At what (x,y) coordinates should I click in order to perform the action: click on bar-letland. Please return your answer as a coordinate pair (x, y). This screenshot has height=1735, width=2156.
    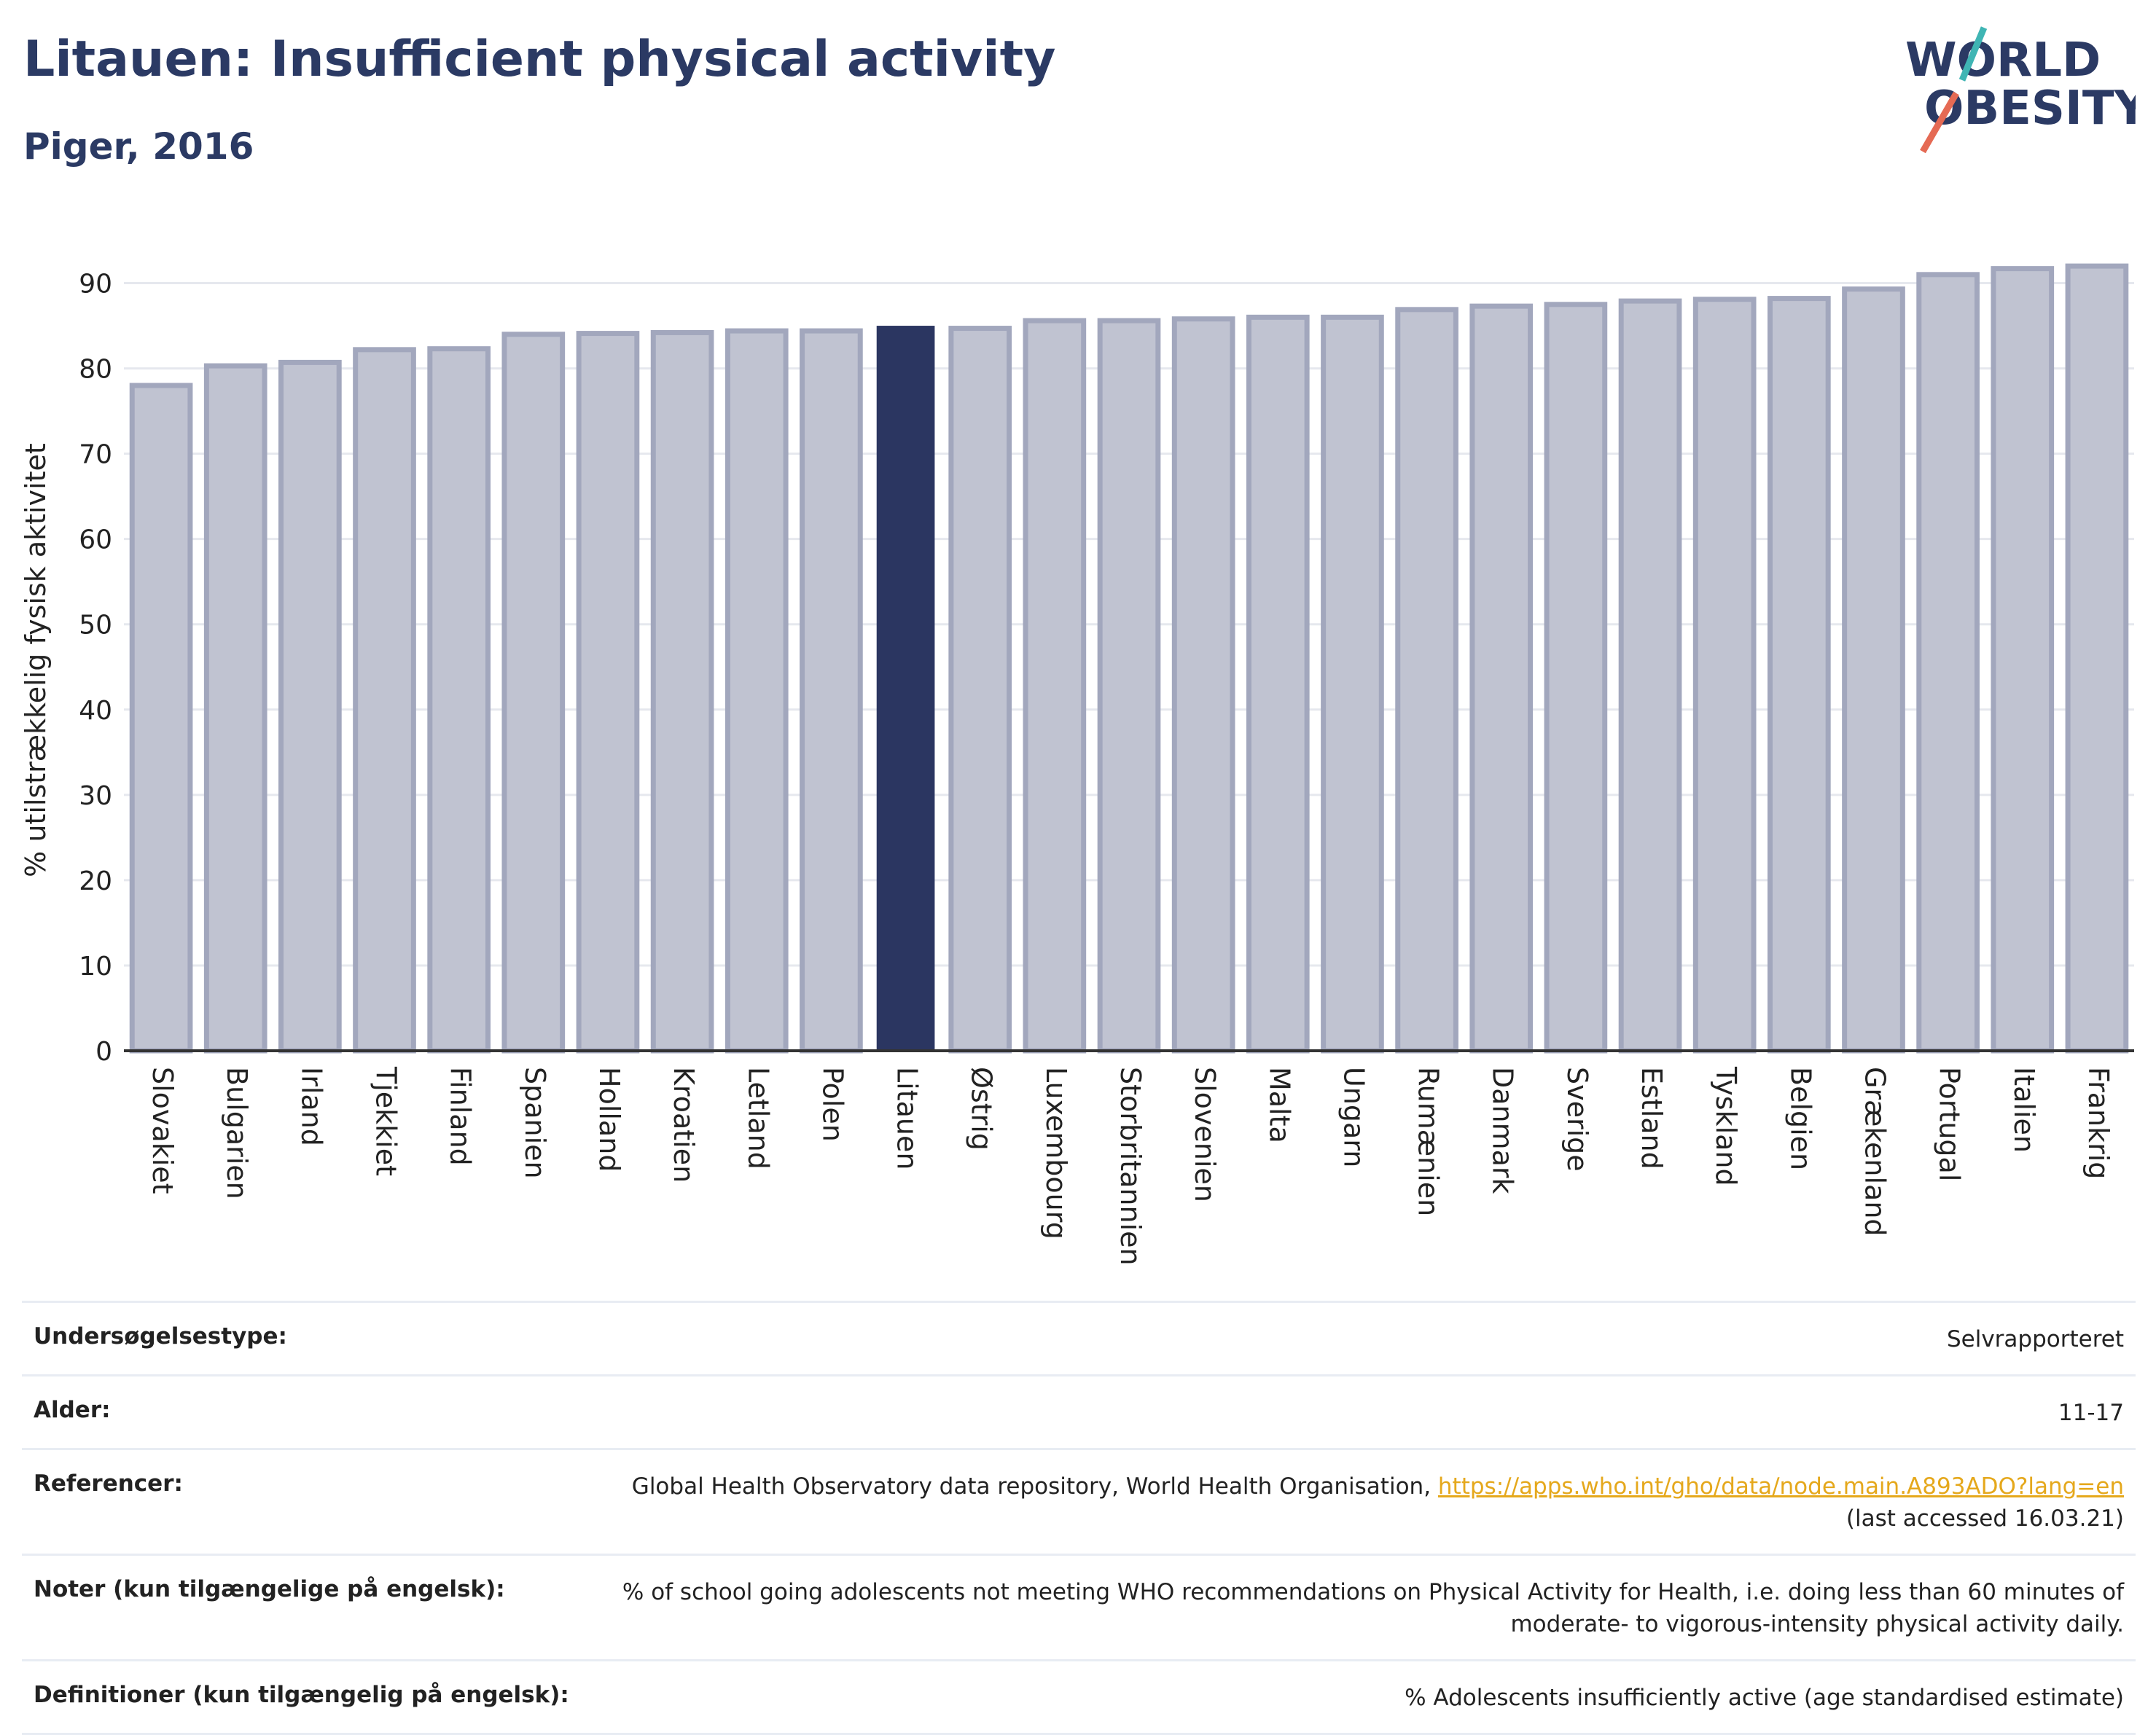
    Looking at the image, I should click on (757, 691).